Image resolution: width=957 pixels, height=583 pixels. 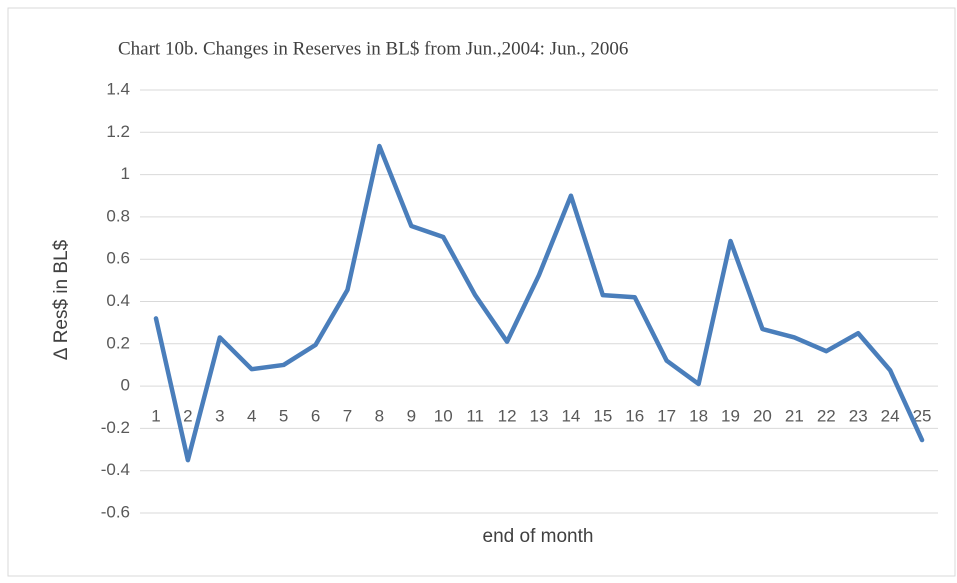 I want to click on x-tick-label: 2, so click(x=187, y=416).